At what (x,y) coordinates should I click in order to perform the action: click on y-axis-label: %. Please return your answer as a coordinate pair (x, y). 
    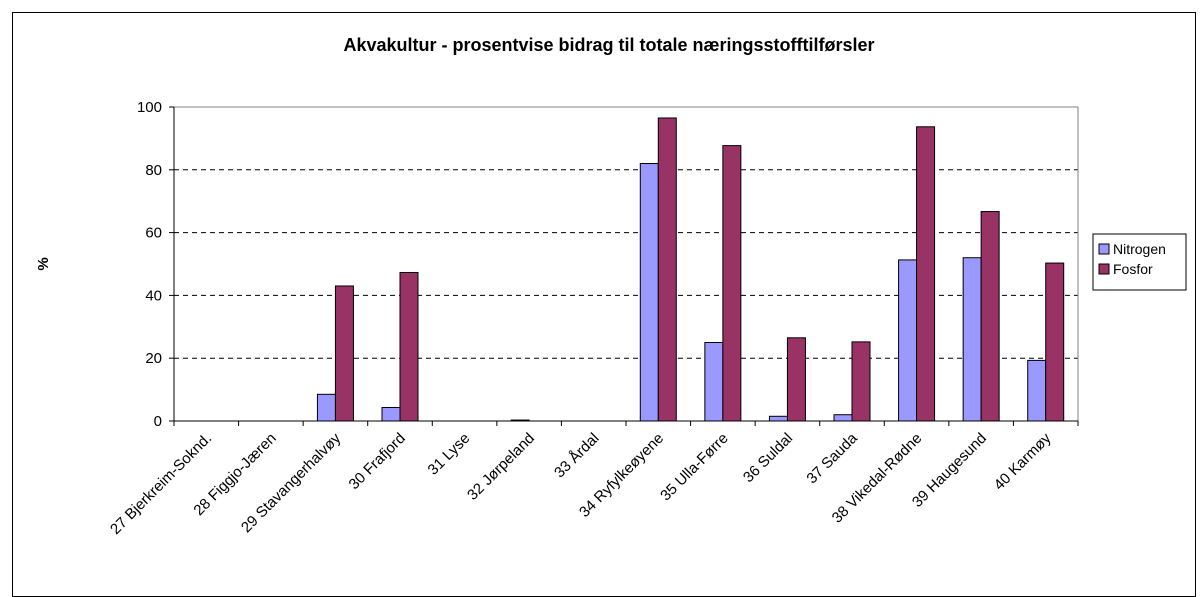
    Looking at the image, I should click on (43, 263).